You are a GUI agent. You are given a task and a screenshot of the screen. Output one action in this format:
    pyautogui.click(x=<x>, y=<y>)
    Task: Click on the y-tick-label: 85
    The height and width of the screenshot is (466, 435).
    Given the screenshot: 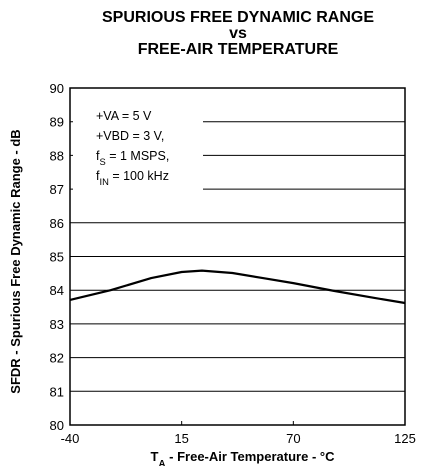 What is the action you would take?
    pyautogui.click(x=57, y=257)
    